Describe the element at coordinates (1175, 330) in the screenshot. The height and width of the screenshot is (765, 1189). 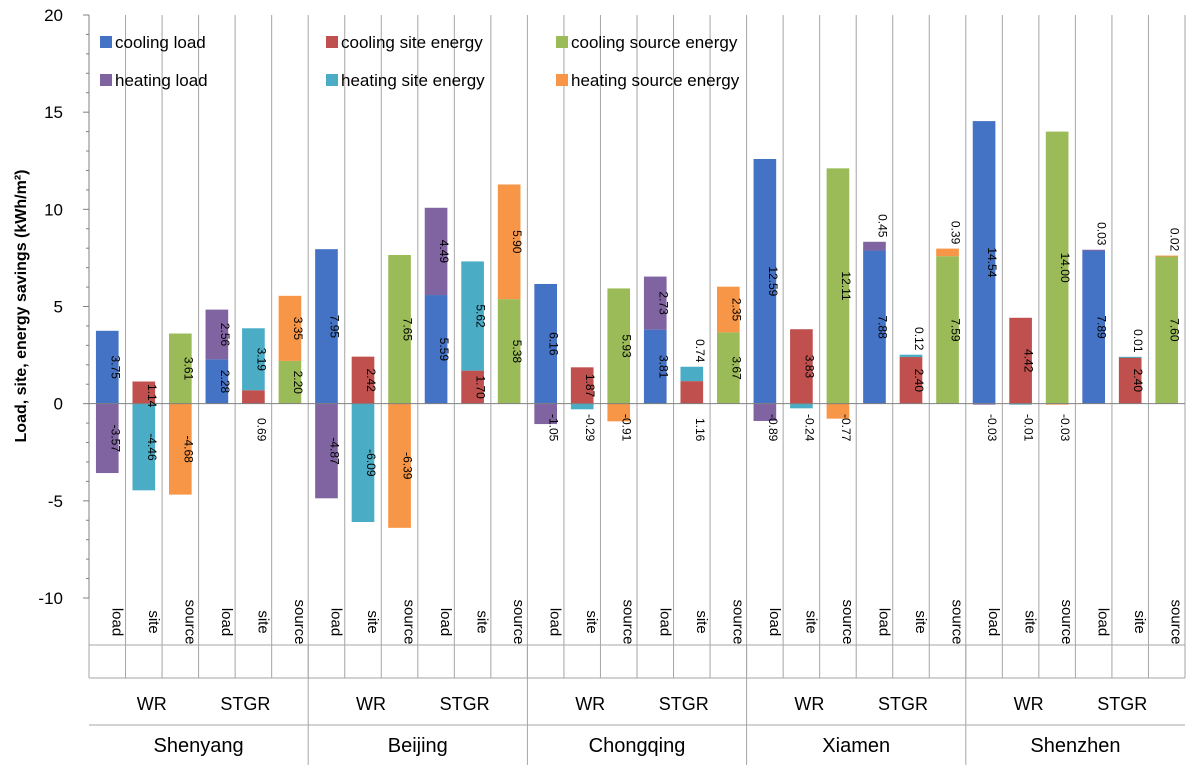
I see `data-label-cooling: 7.60` at that location.